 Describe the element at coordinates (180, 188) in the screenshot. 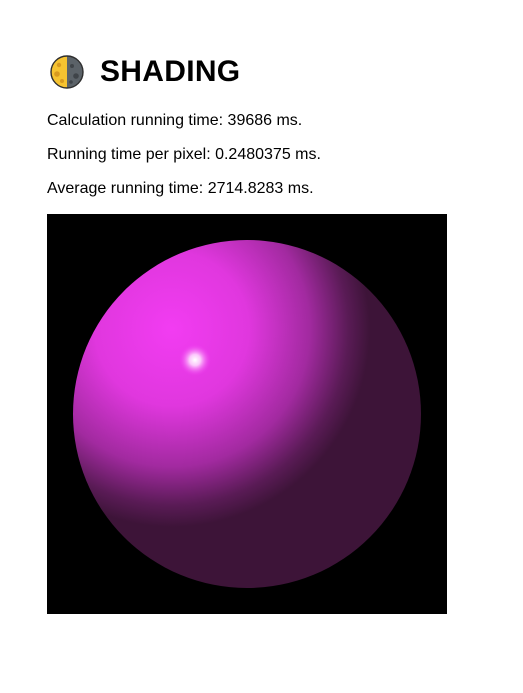

I see `average-time-text: Average running time: 2714.8283 ms.` at that location.